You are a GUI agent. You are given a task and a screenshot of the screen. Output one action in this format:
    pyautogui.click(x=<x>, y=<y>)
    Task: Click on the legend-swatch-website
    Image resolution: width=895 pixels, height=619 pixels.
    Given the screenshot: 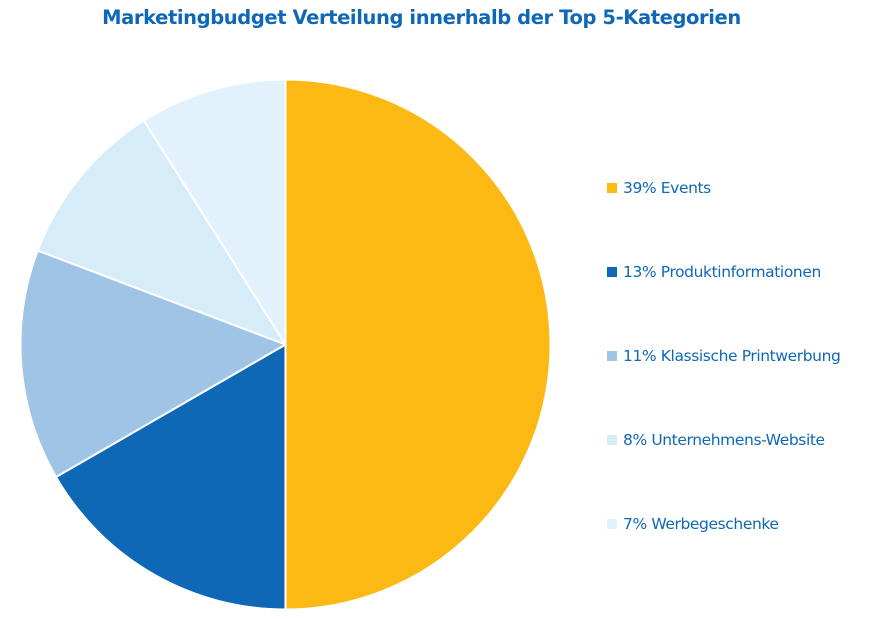 What is the action you would take?
    pyautogui.click(x=612, y=440)
    